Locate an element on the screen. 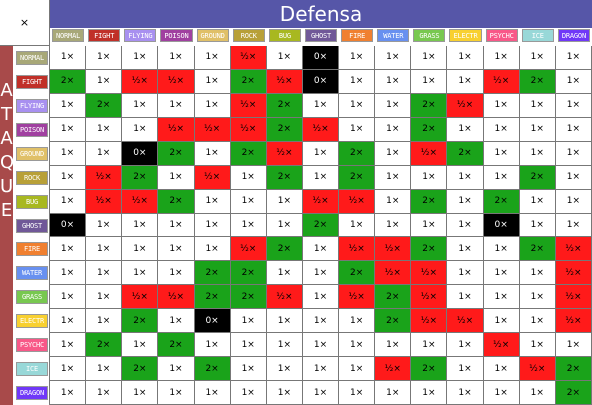 This screenshot has width=592, height=405. row-type-label: ELECTR is located at coordinates (32, 321).